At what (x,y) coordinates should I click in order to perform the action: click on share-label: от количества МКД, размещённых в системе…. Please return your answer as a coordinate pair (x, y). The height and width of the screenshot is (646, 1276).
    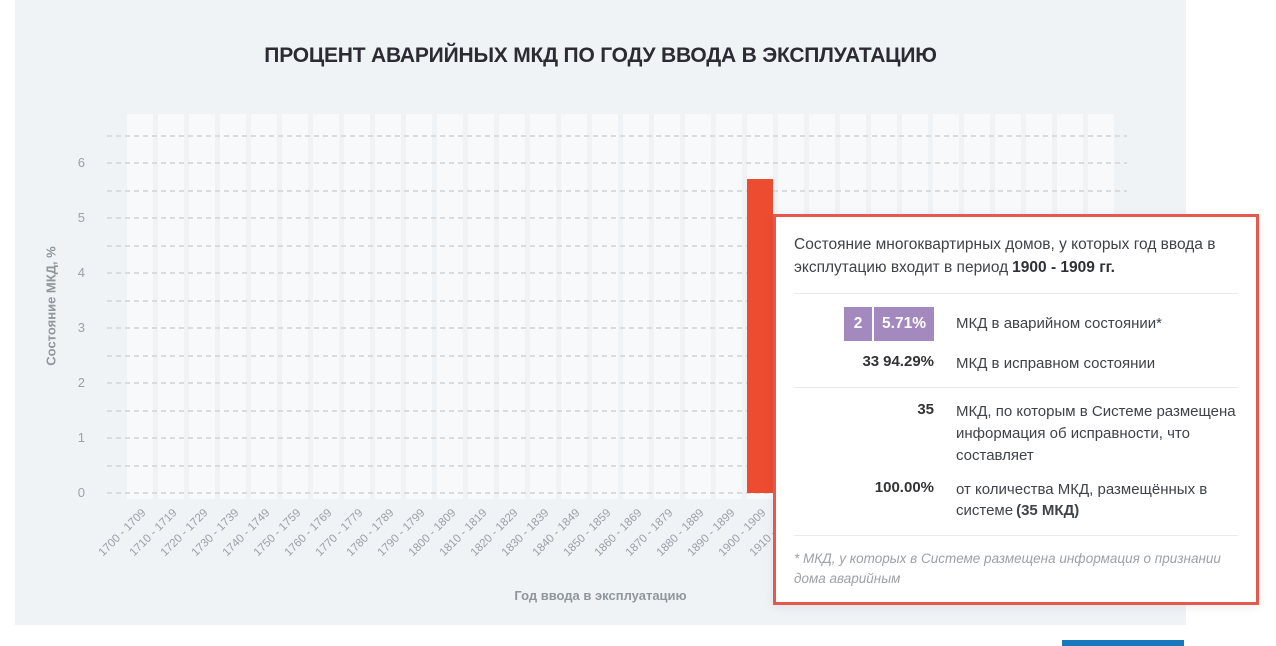
    Looking at the image, I should click on (1097, 501).